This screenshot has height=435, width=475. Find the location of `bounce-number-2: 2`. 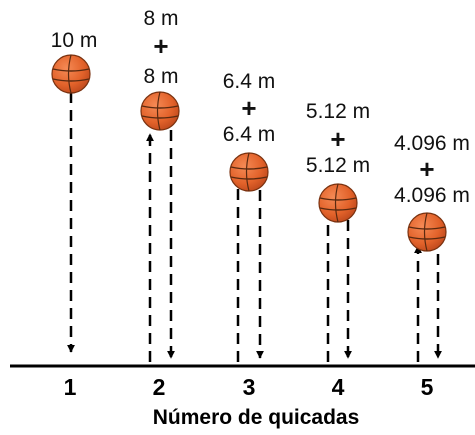

bounce-number-2: 2 is located at coordinates (159, 387).